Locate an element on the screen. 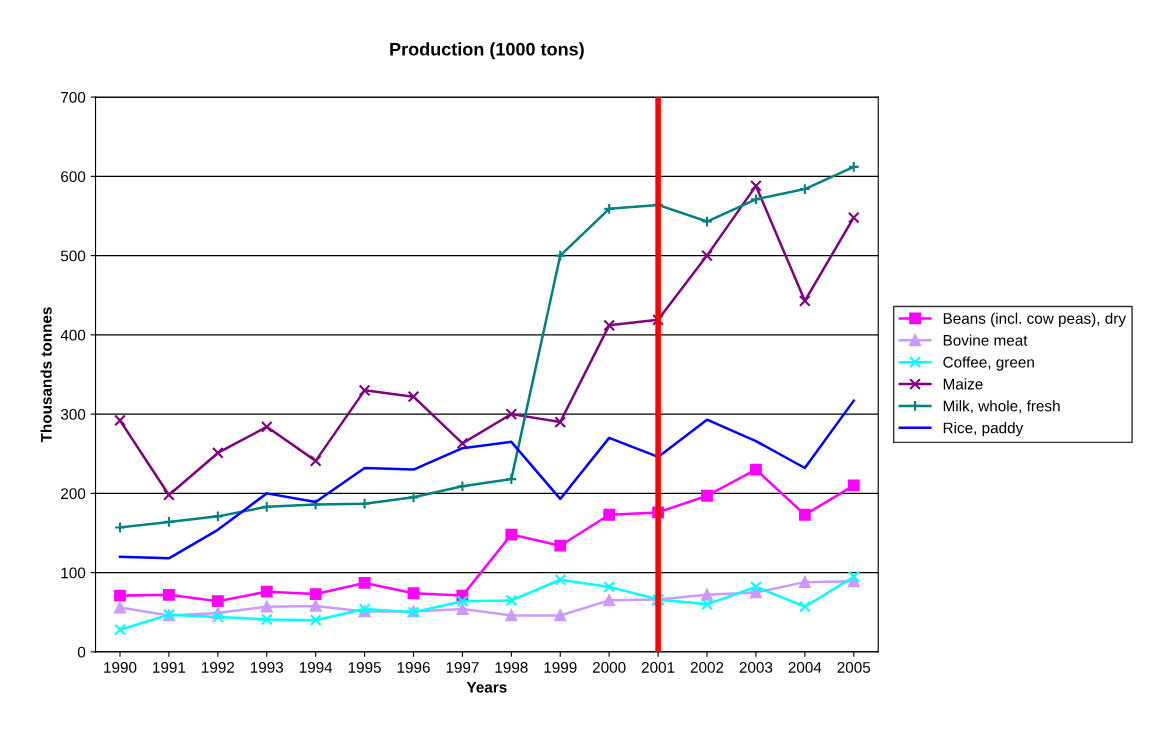 The height and width of the screenshot is (730, 1151). chart-title: Production (1000 tons) is located at coordinates (487, 51).